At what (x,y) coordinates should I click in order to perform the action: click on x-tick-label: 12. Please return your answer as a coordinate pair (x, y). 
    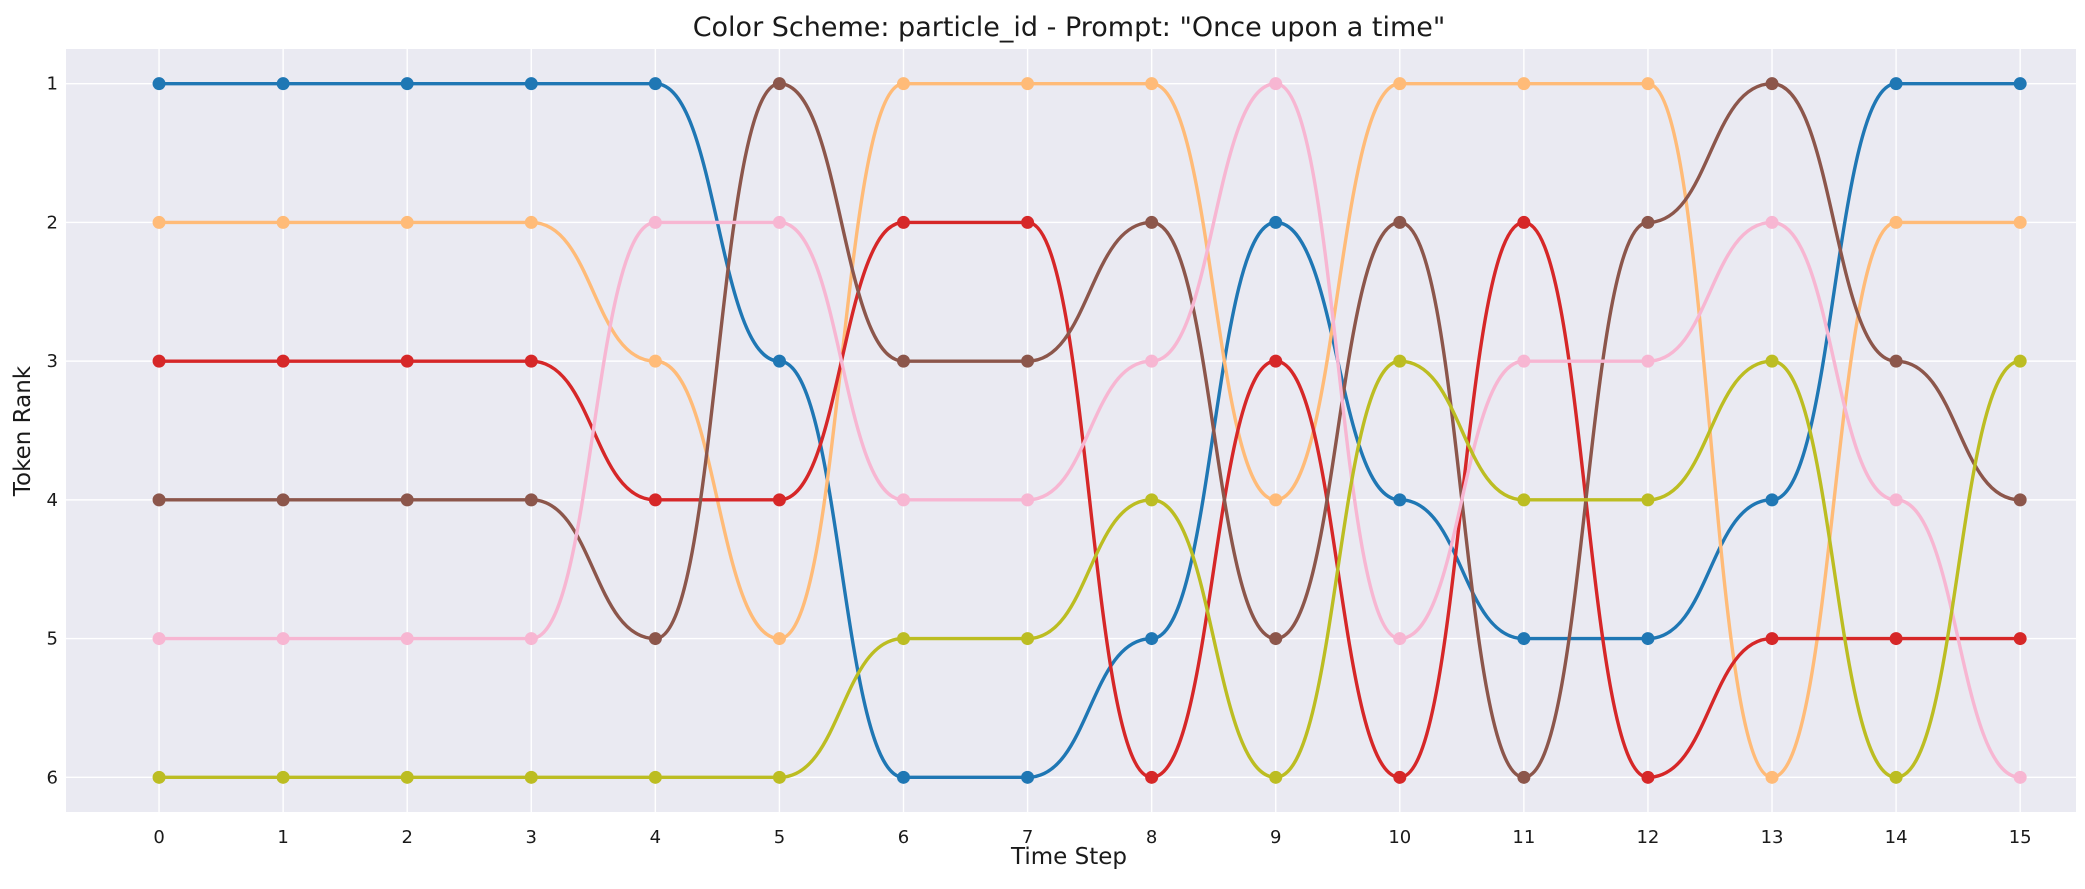
    Looking at the image, I should click on (1647, 837).